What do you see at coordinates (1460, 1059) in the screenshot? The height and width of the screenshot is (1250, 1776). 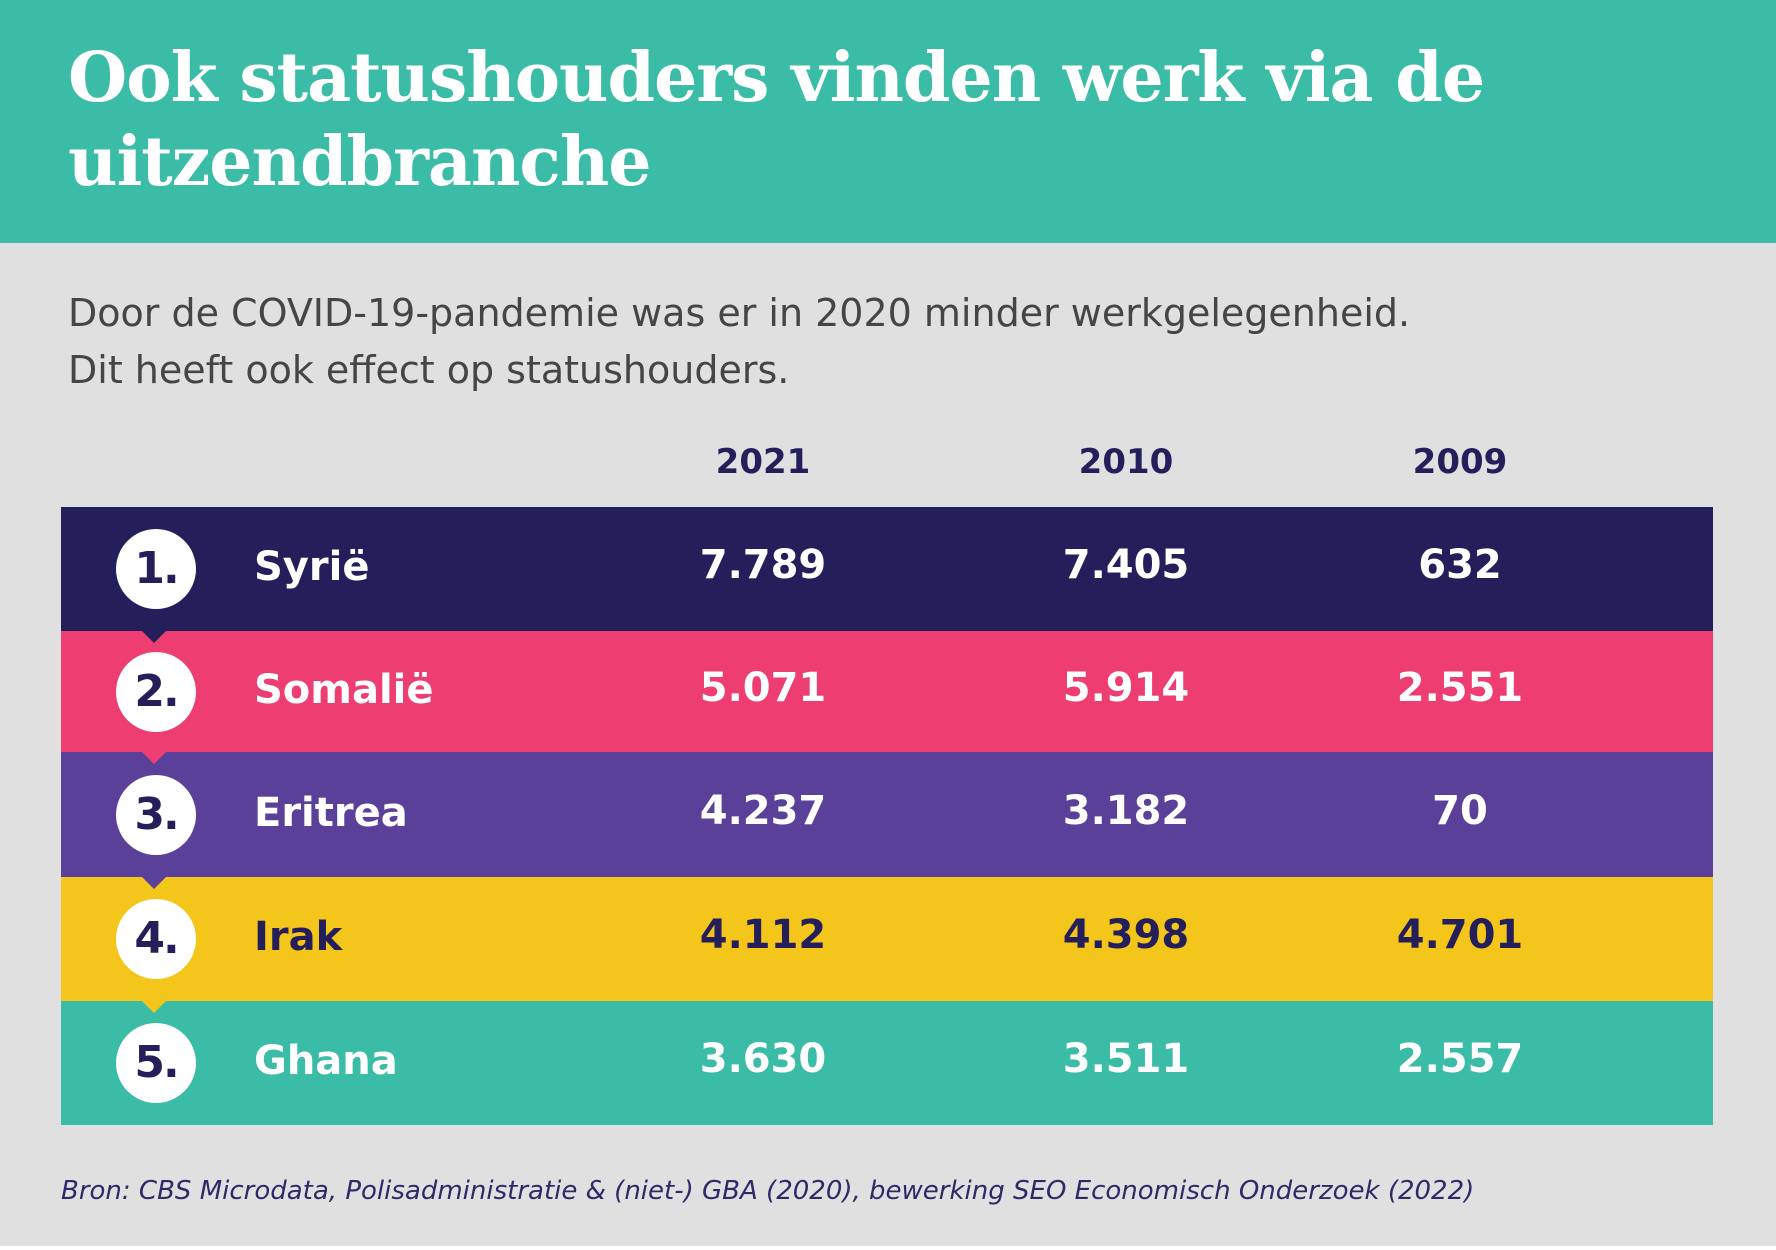 I see `value-cell-2009: 2.557` at bounding box center [1460, 1059].